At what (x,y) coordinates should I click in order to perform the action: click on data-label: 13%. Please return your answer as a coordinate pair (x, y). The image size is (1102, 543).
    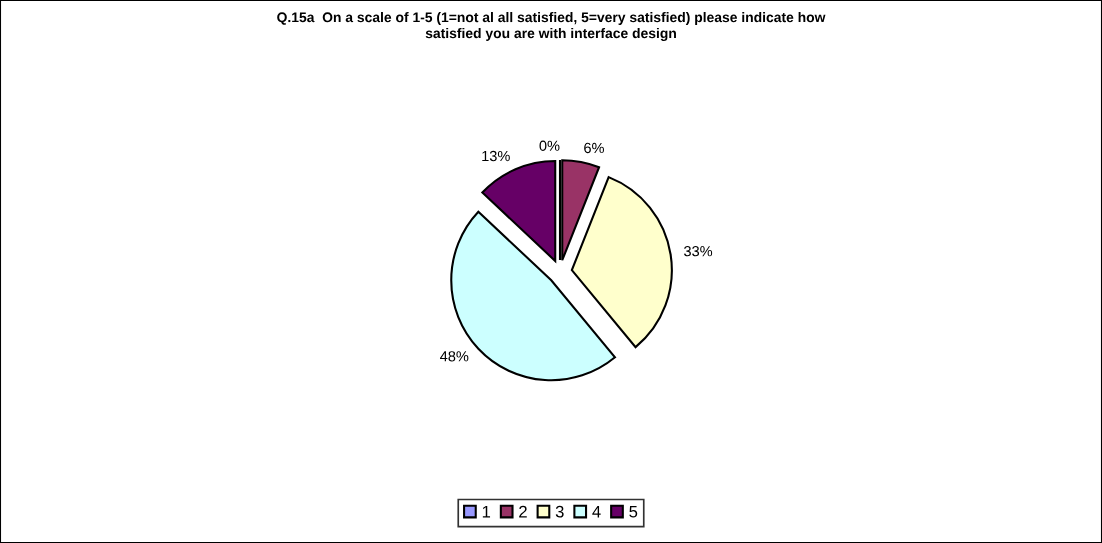
    Looking at the image, I should click on (496, 156).